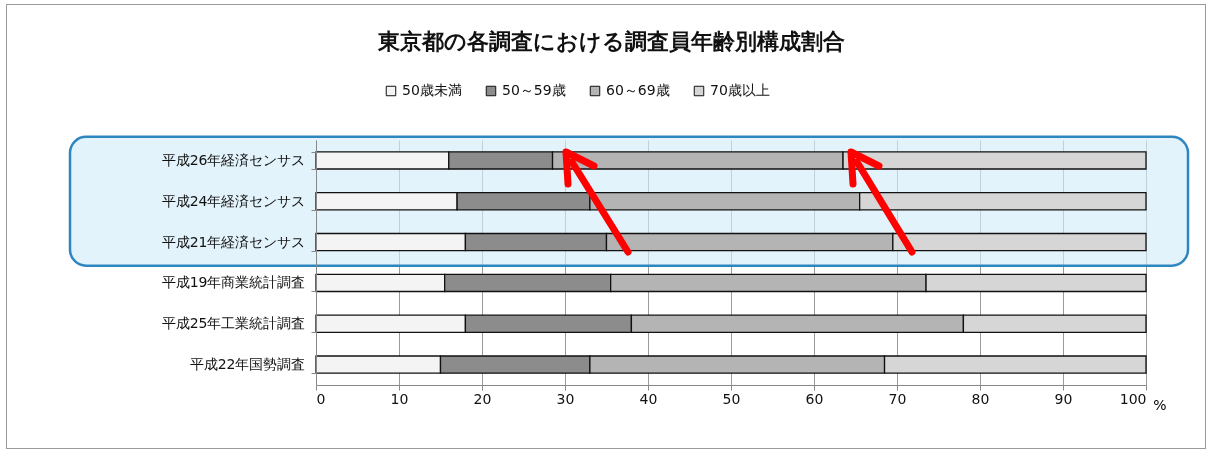 This screenshot has width=1211, height=451. Describe the element at coordinates (897, 398) in the screenshot. I see `x-tick-label: 70` at that location.